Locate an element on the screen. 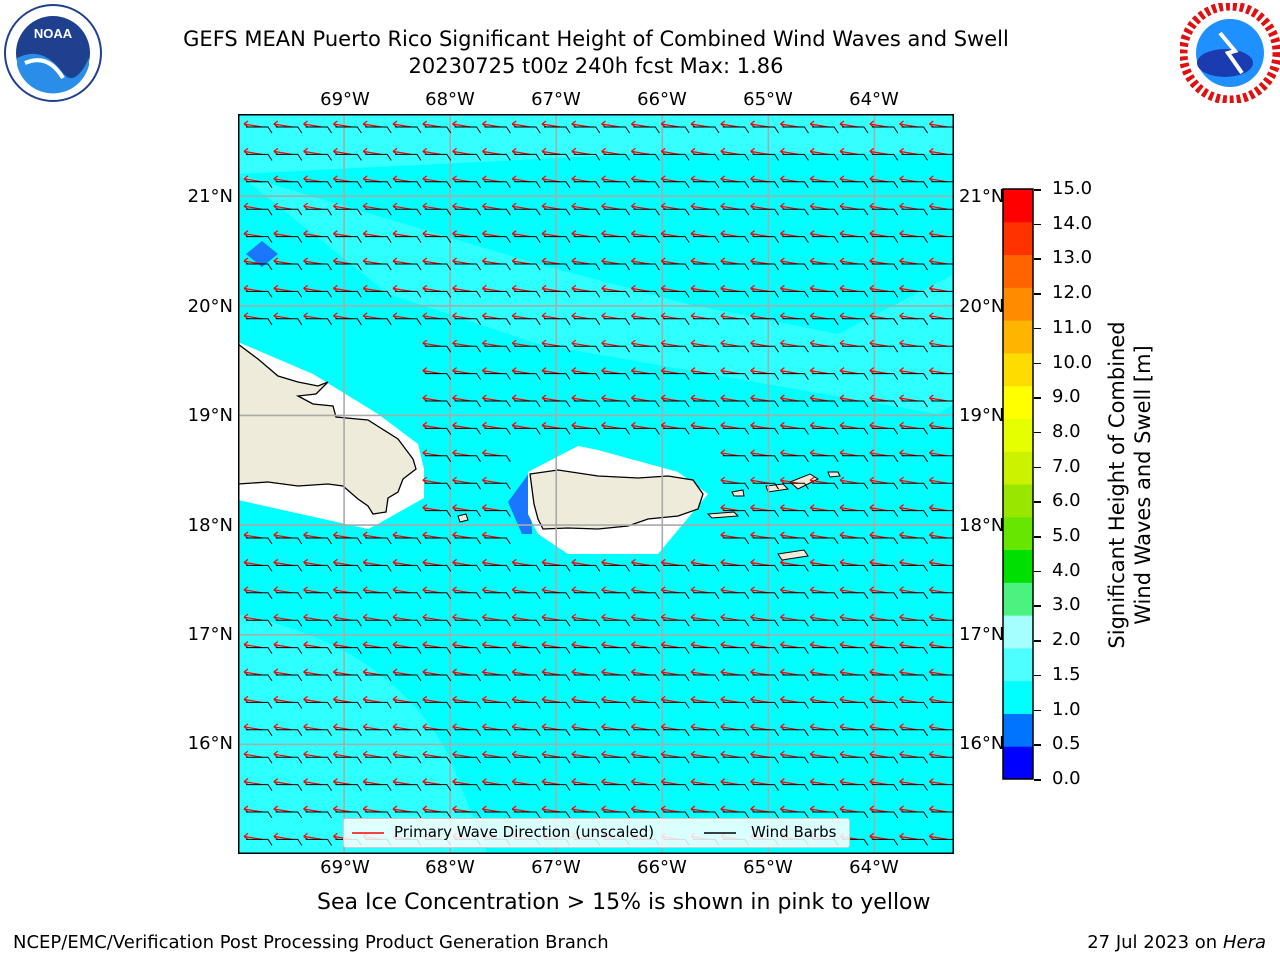 The width and height of the screenshot is (1280, 960). lon-tick-bottom: 66°W is located at coordinates (662, 867).